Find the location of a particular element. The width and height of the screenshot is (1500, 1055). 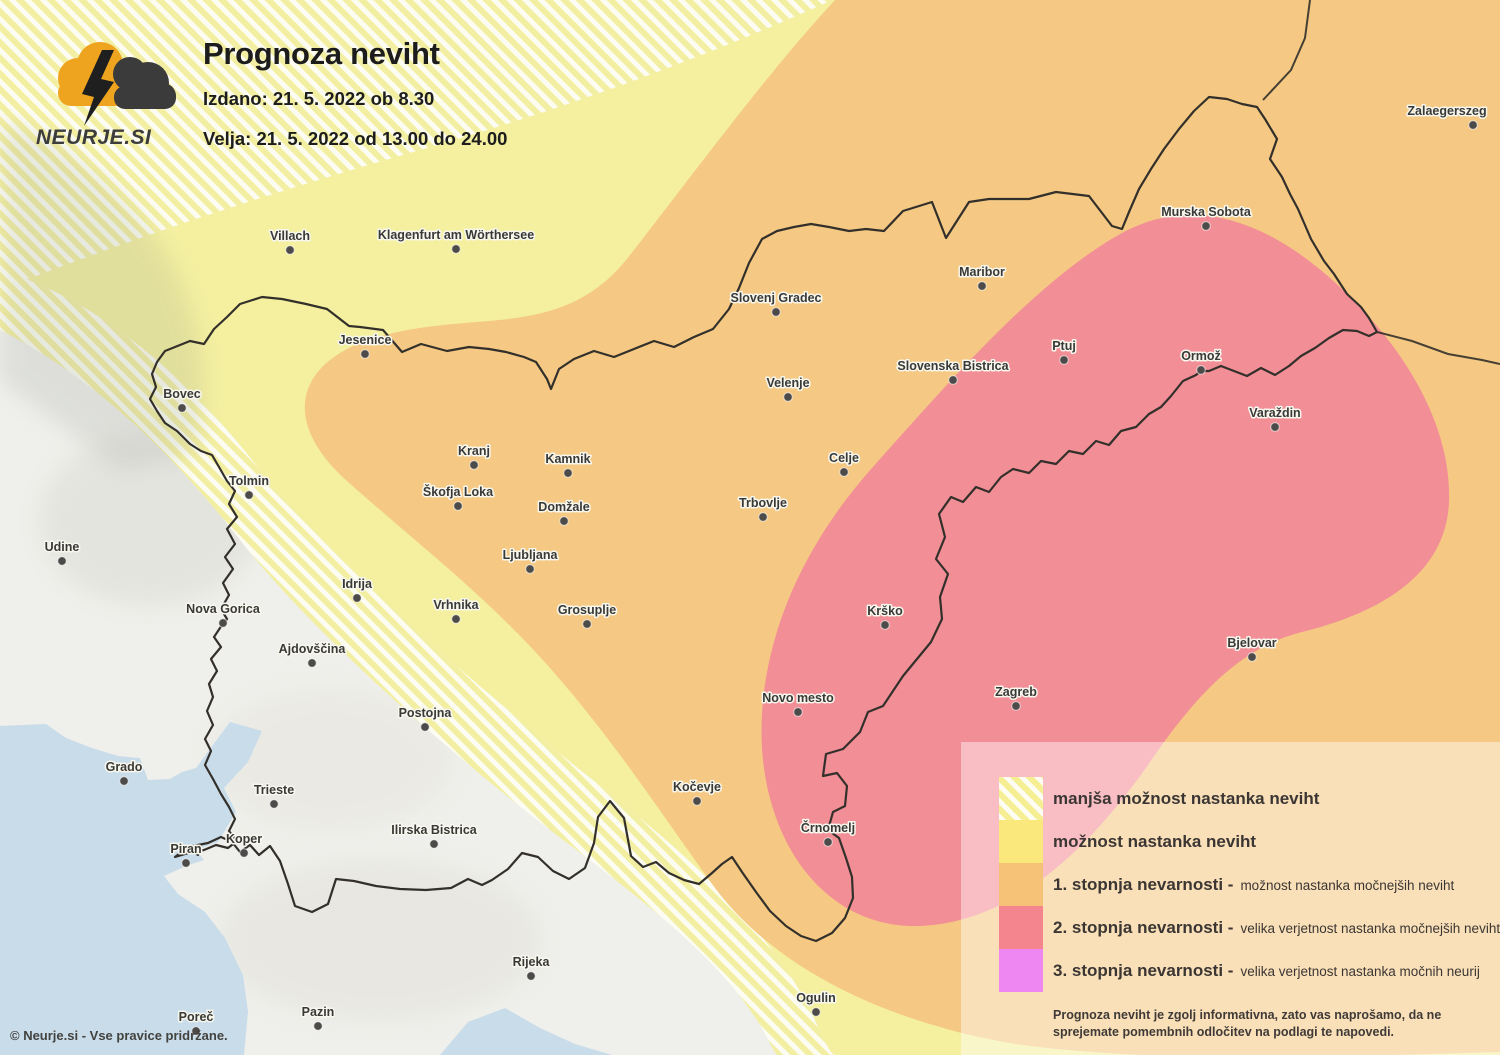

city-label: Zalaegerszeg is located at coordinates (1446, 111).